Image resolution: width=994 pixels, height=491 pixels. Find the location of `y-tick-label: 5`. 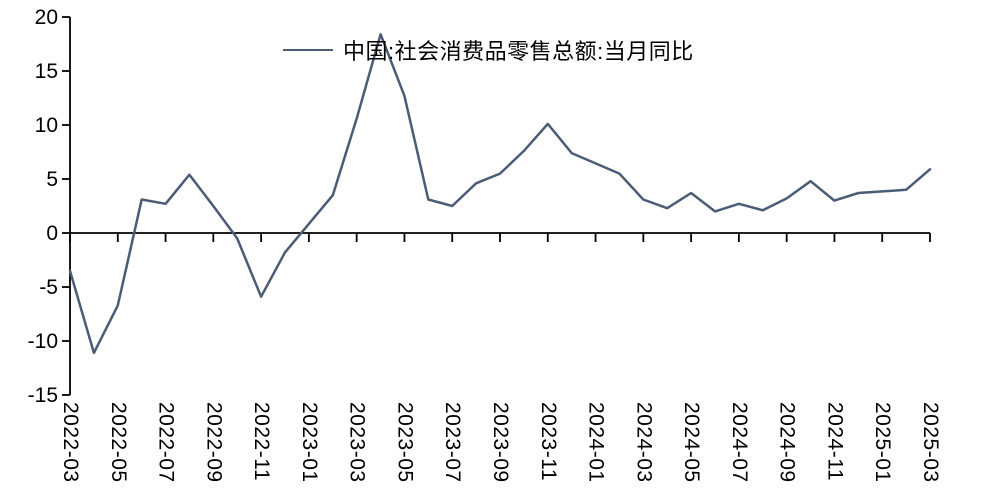

y-tick-label: 5 is located at coordinates (52, 179).